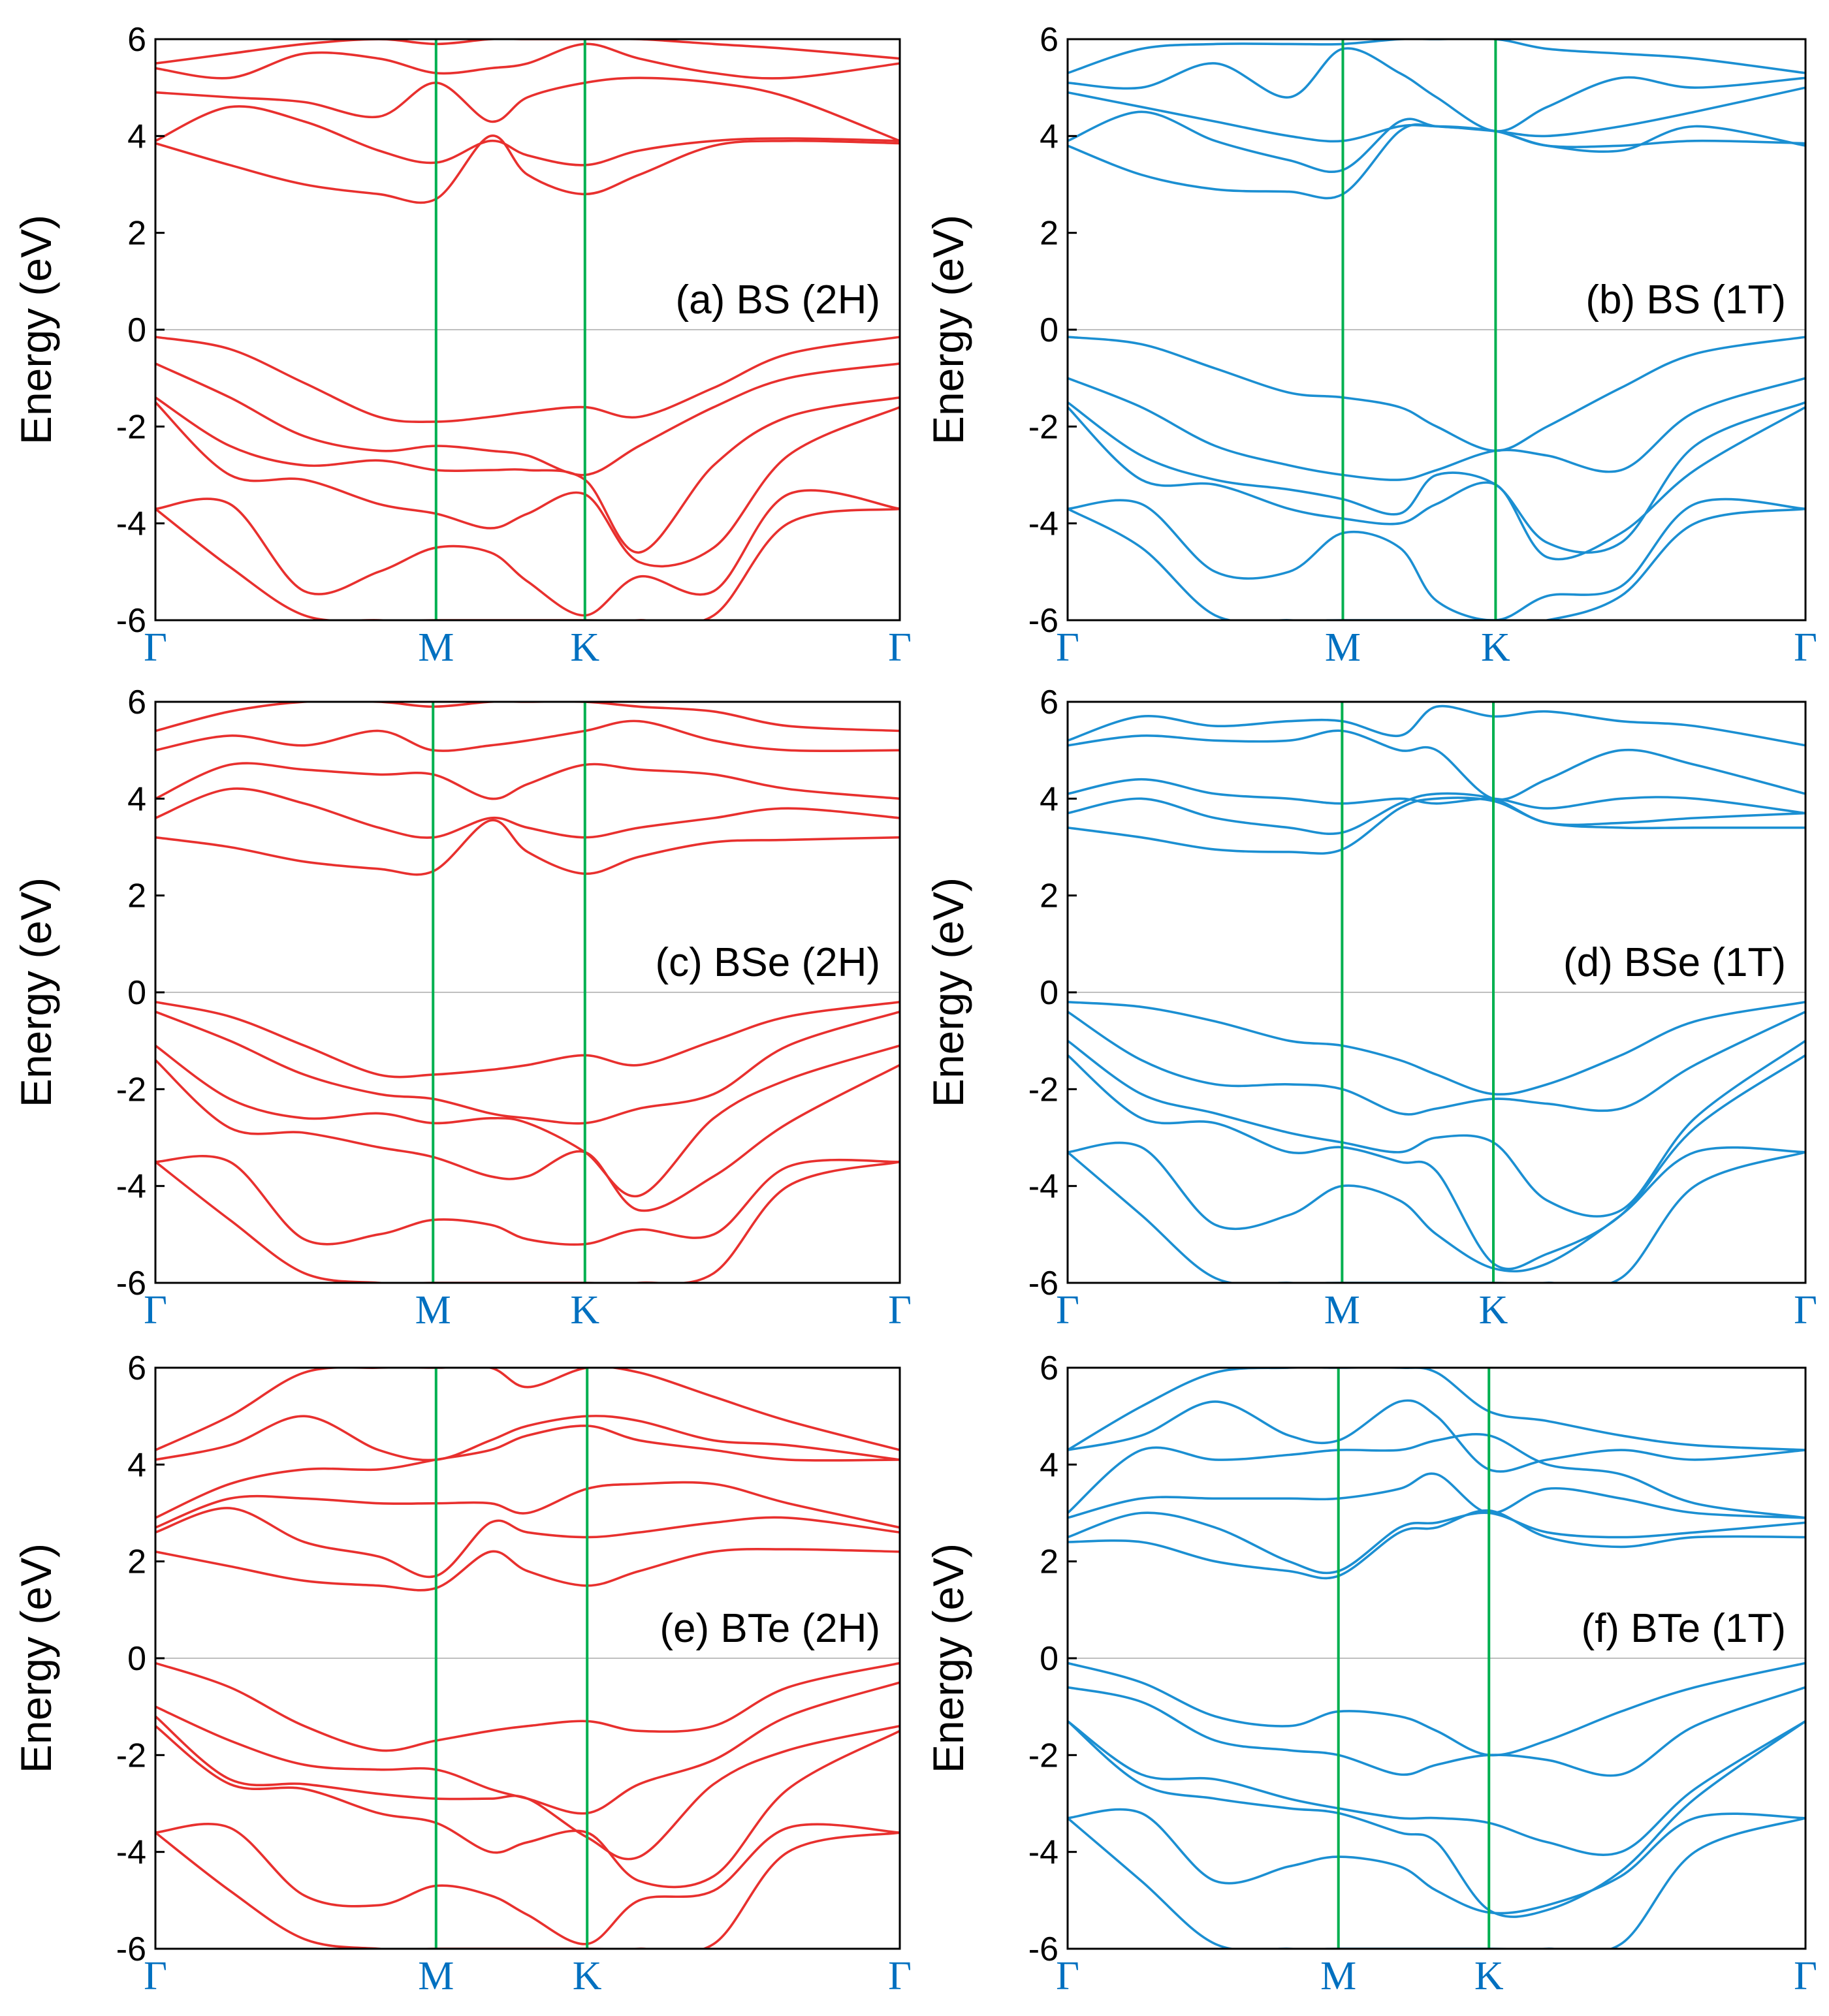 The height and width of the screenshot is (2016, 1829). I want to click on panel-caption: (b) BS (1T), so click(1685, 300).